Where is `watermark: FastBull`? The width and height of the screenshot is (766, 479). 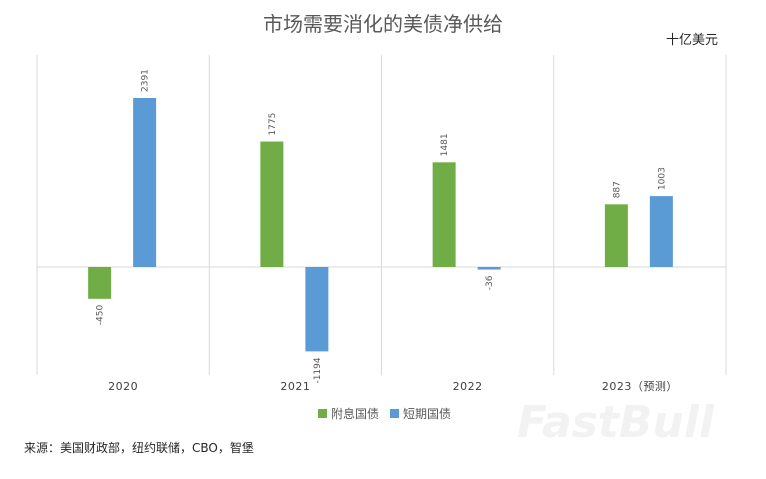
watermark: FastBull is located at coordinates (616, 422).